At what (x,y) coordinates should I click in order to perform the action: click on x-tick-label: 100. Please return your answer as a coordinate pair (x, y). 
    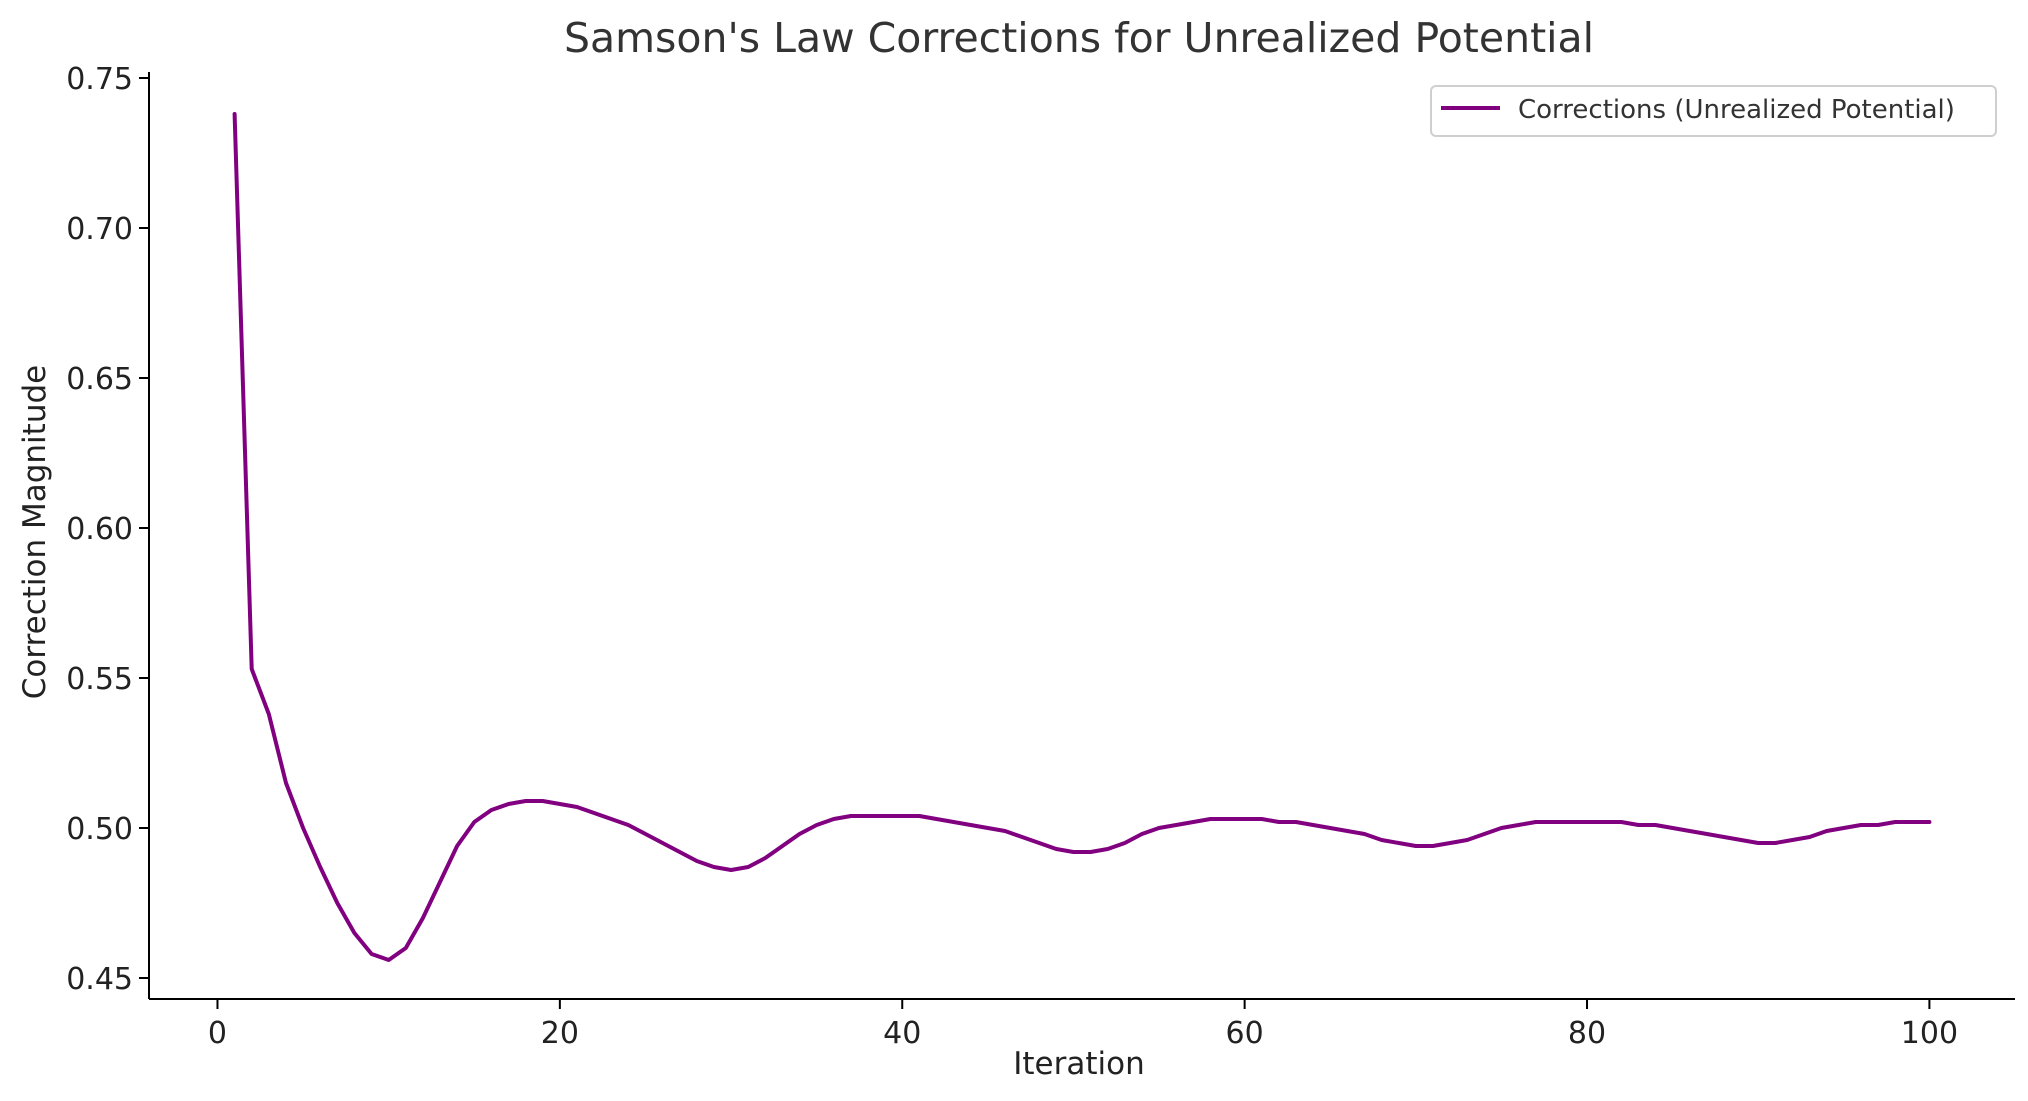
    Looking at the image, I should click on (1929, 1033).